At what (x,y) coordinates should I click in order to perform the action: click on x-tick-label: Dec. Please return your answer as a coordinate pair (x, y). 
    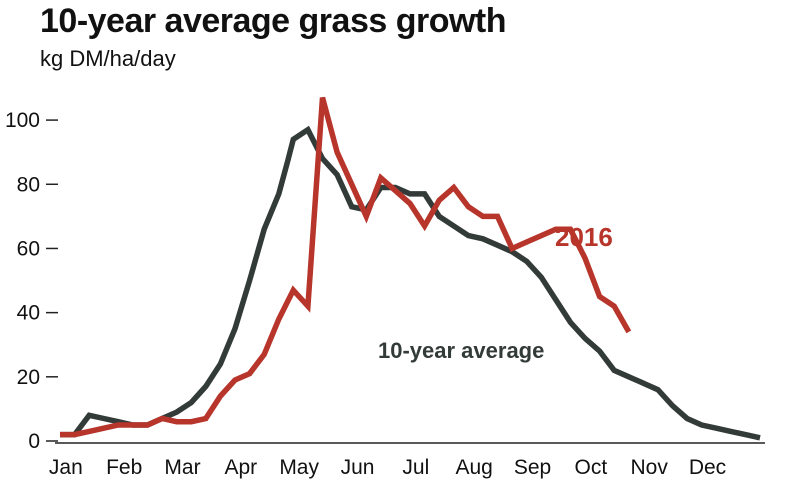
    Looking at the image, I should click on (707, 467).